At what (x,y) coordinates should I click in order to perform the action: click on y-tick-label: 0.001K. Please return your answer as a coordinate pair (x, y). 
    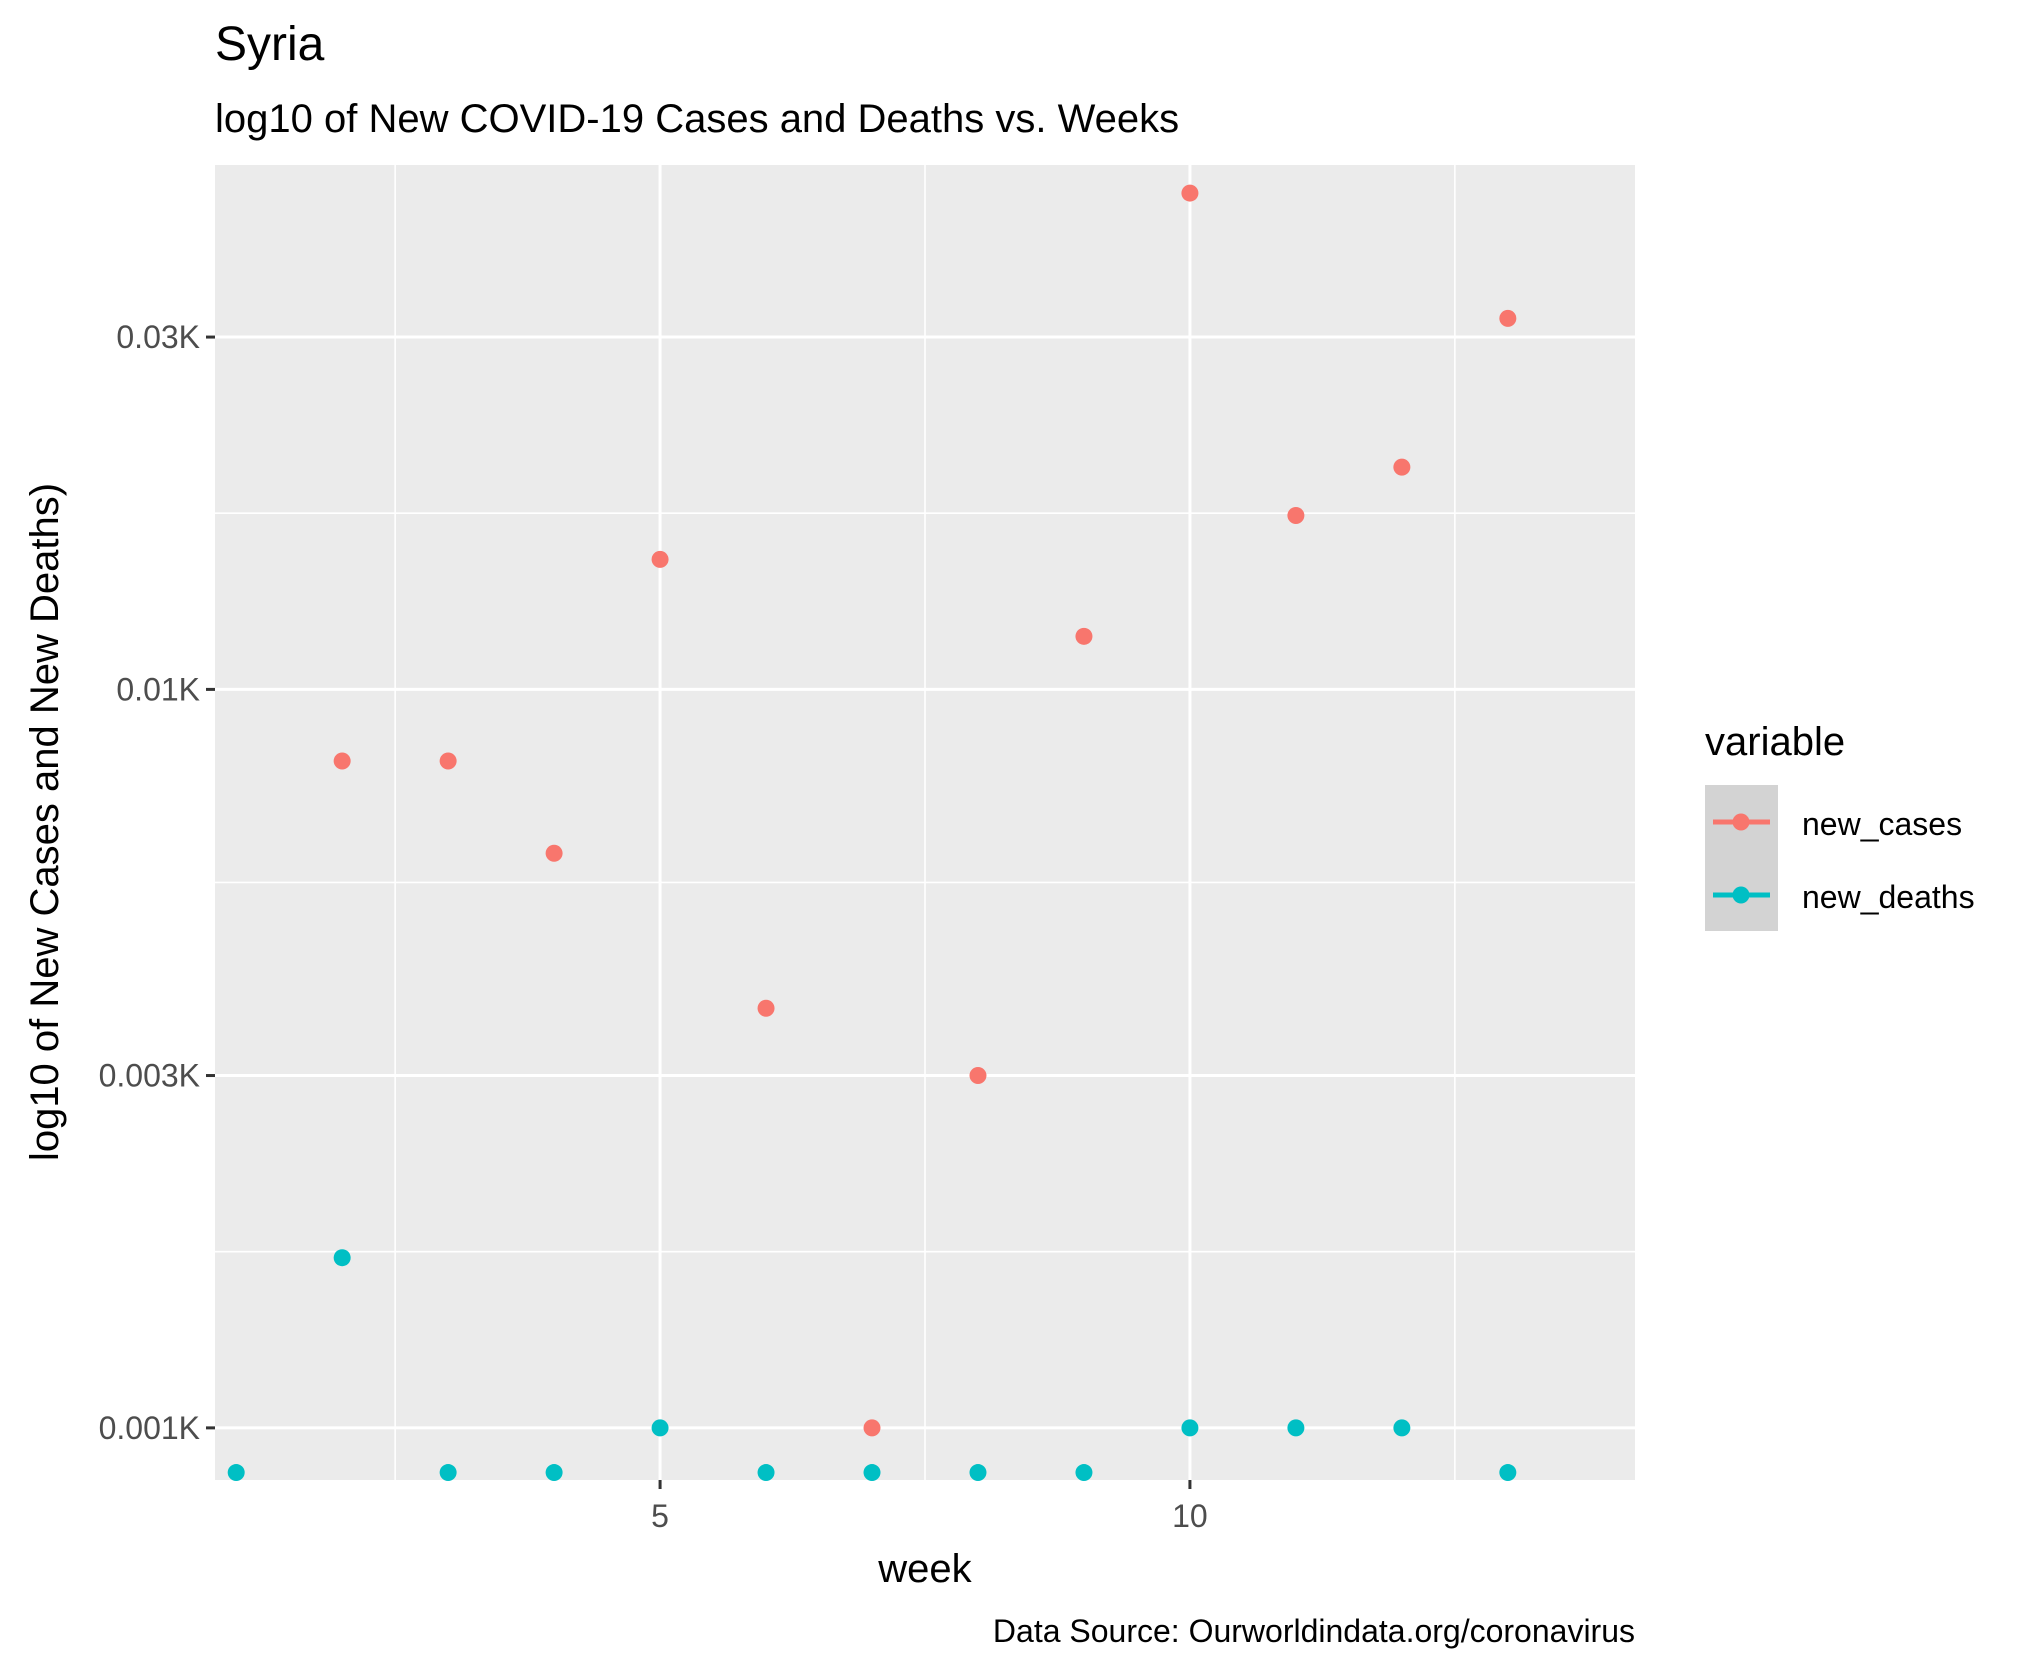
    Looking at the image, I should click on (149, 1428).